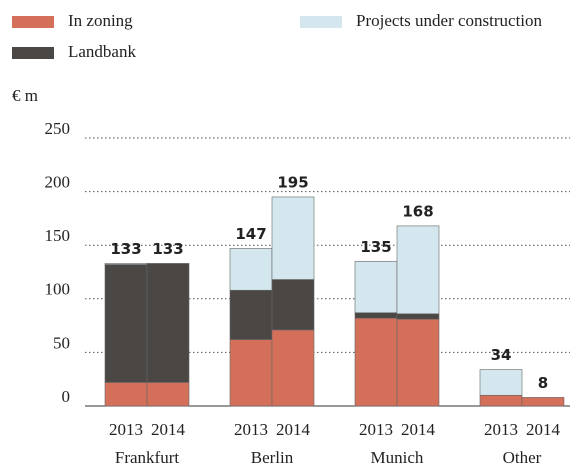  What do you see at coordinates (58, 182) in the screenshot?
I see `y-tick-label: 200` at bounding box center [58, 182].